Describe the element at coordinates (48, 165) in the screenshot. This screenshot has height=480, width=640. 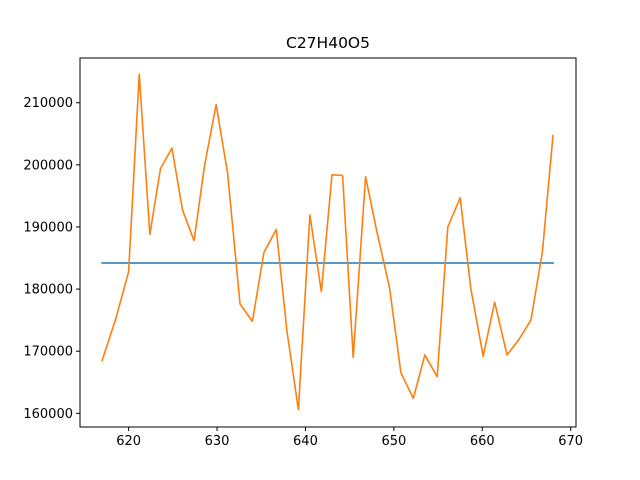
I see `y-tick-label: 200000` at that location.